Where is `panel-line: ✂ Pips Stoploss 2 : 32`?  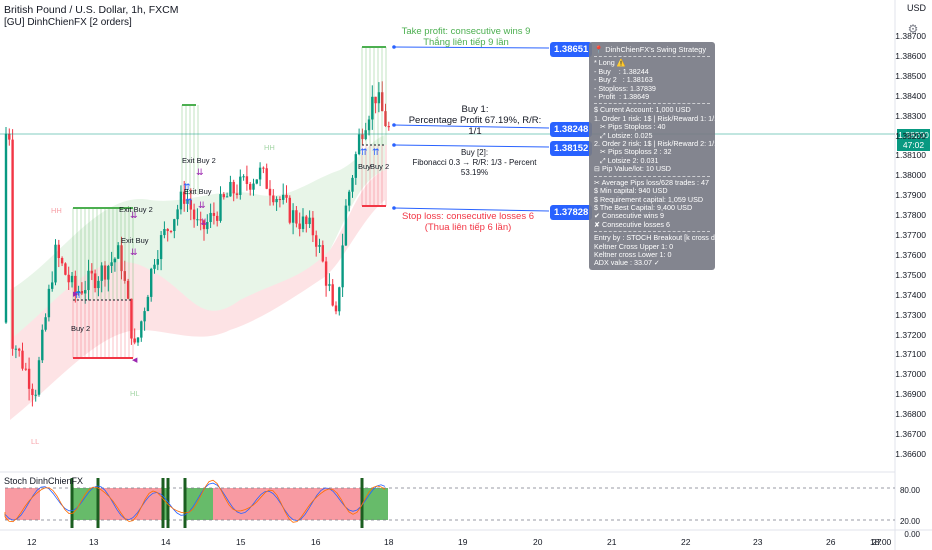
panel-line: ✂ Pips Stoploss 2 : 32 is located at coordinates (633, 152).